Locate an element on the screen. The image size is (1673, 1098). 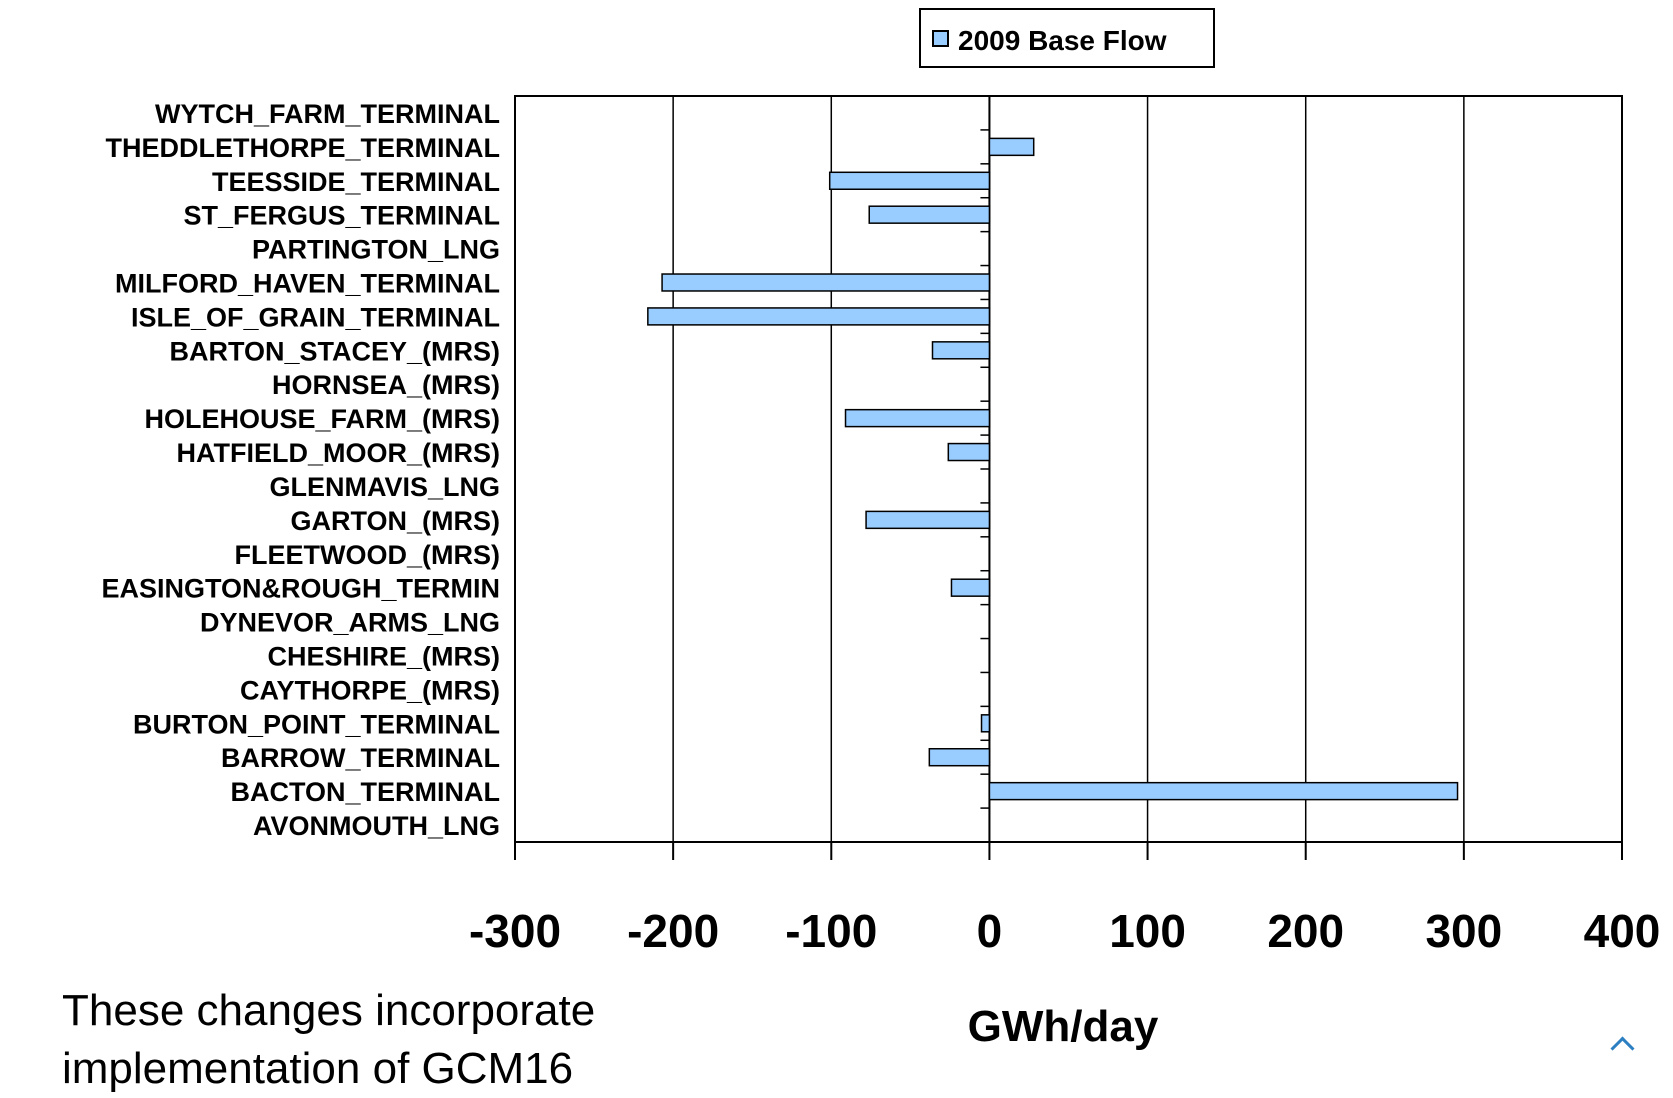
category-label: CAYTHORPE_(MRS) is located at coordinates (370, 690).